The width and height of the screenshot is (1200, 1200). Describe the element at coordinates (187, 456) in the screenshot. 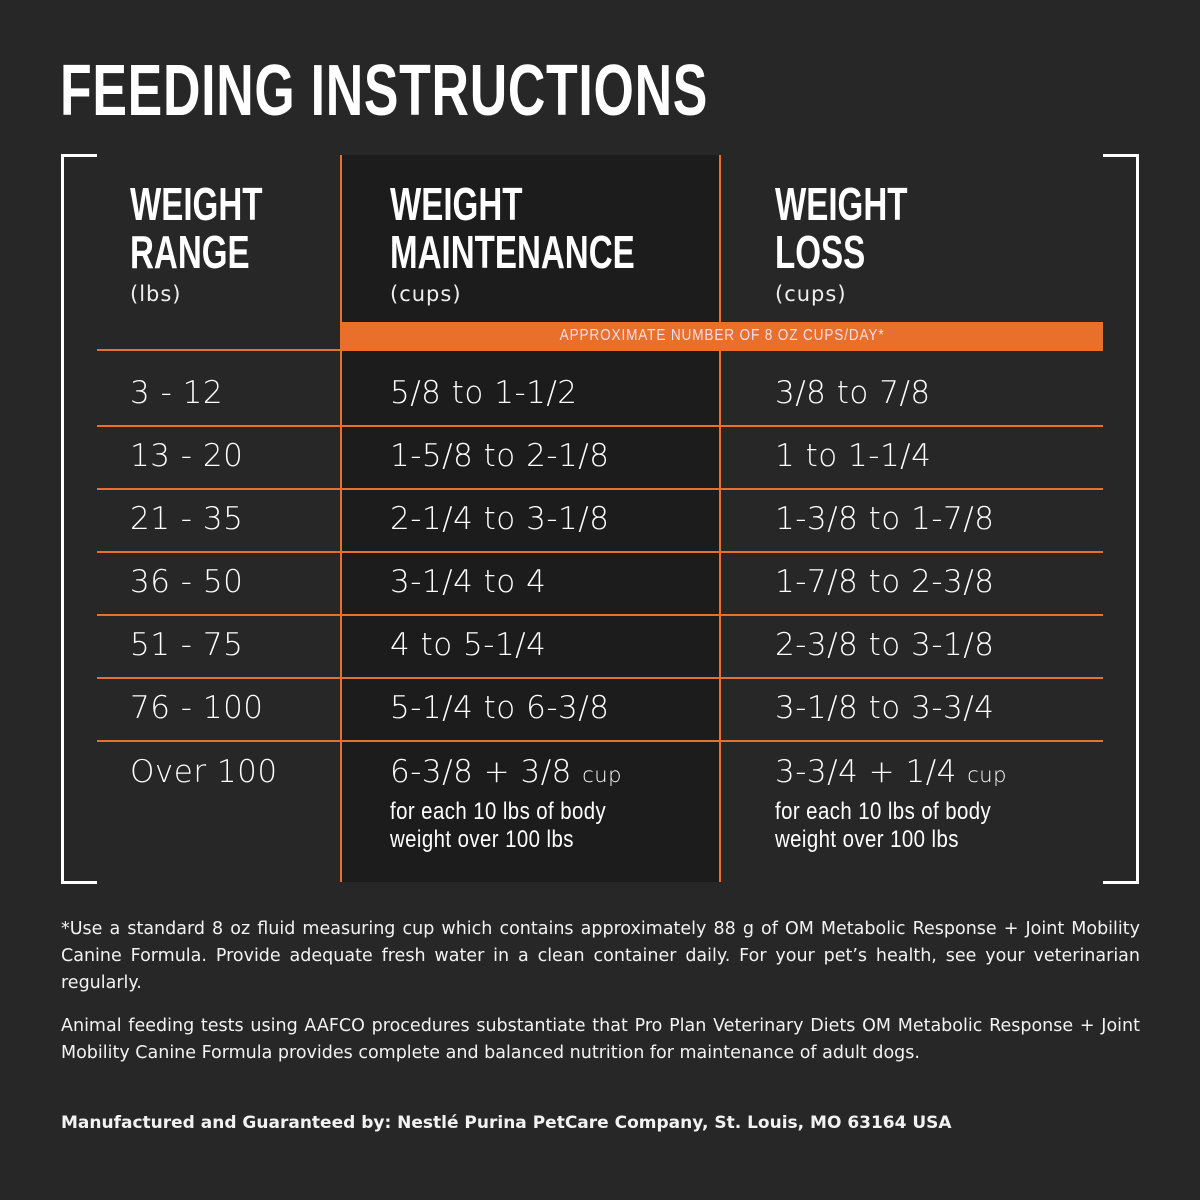

I see `weight-range: 13 - 20` at that location.